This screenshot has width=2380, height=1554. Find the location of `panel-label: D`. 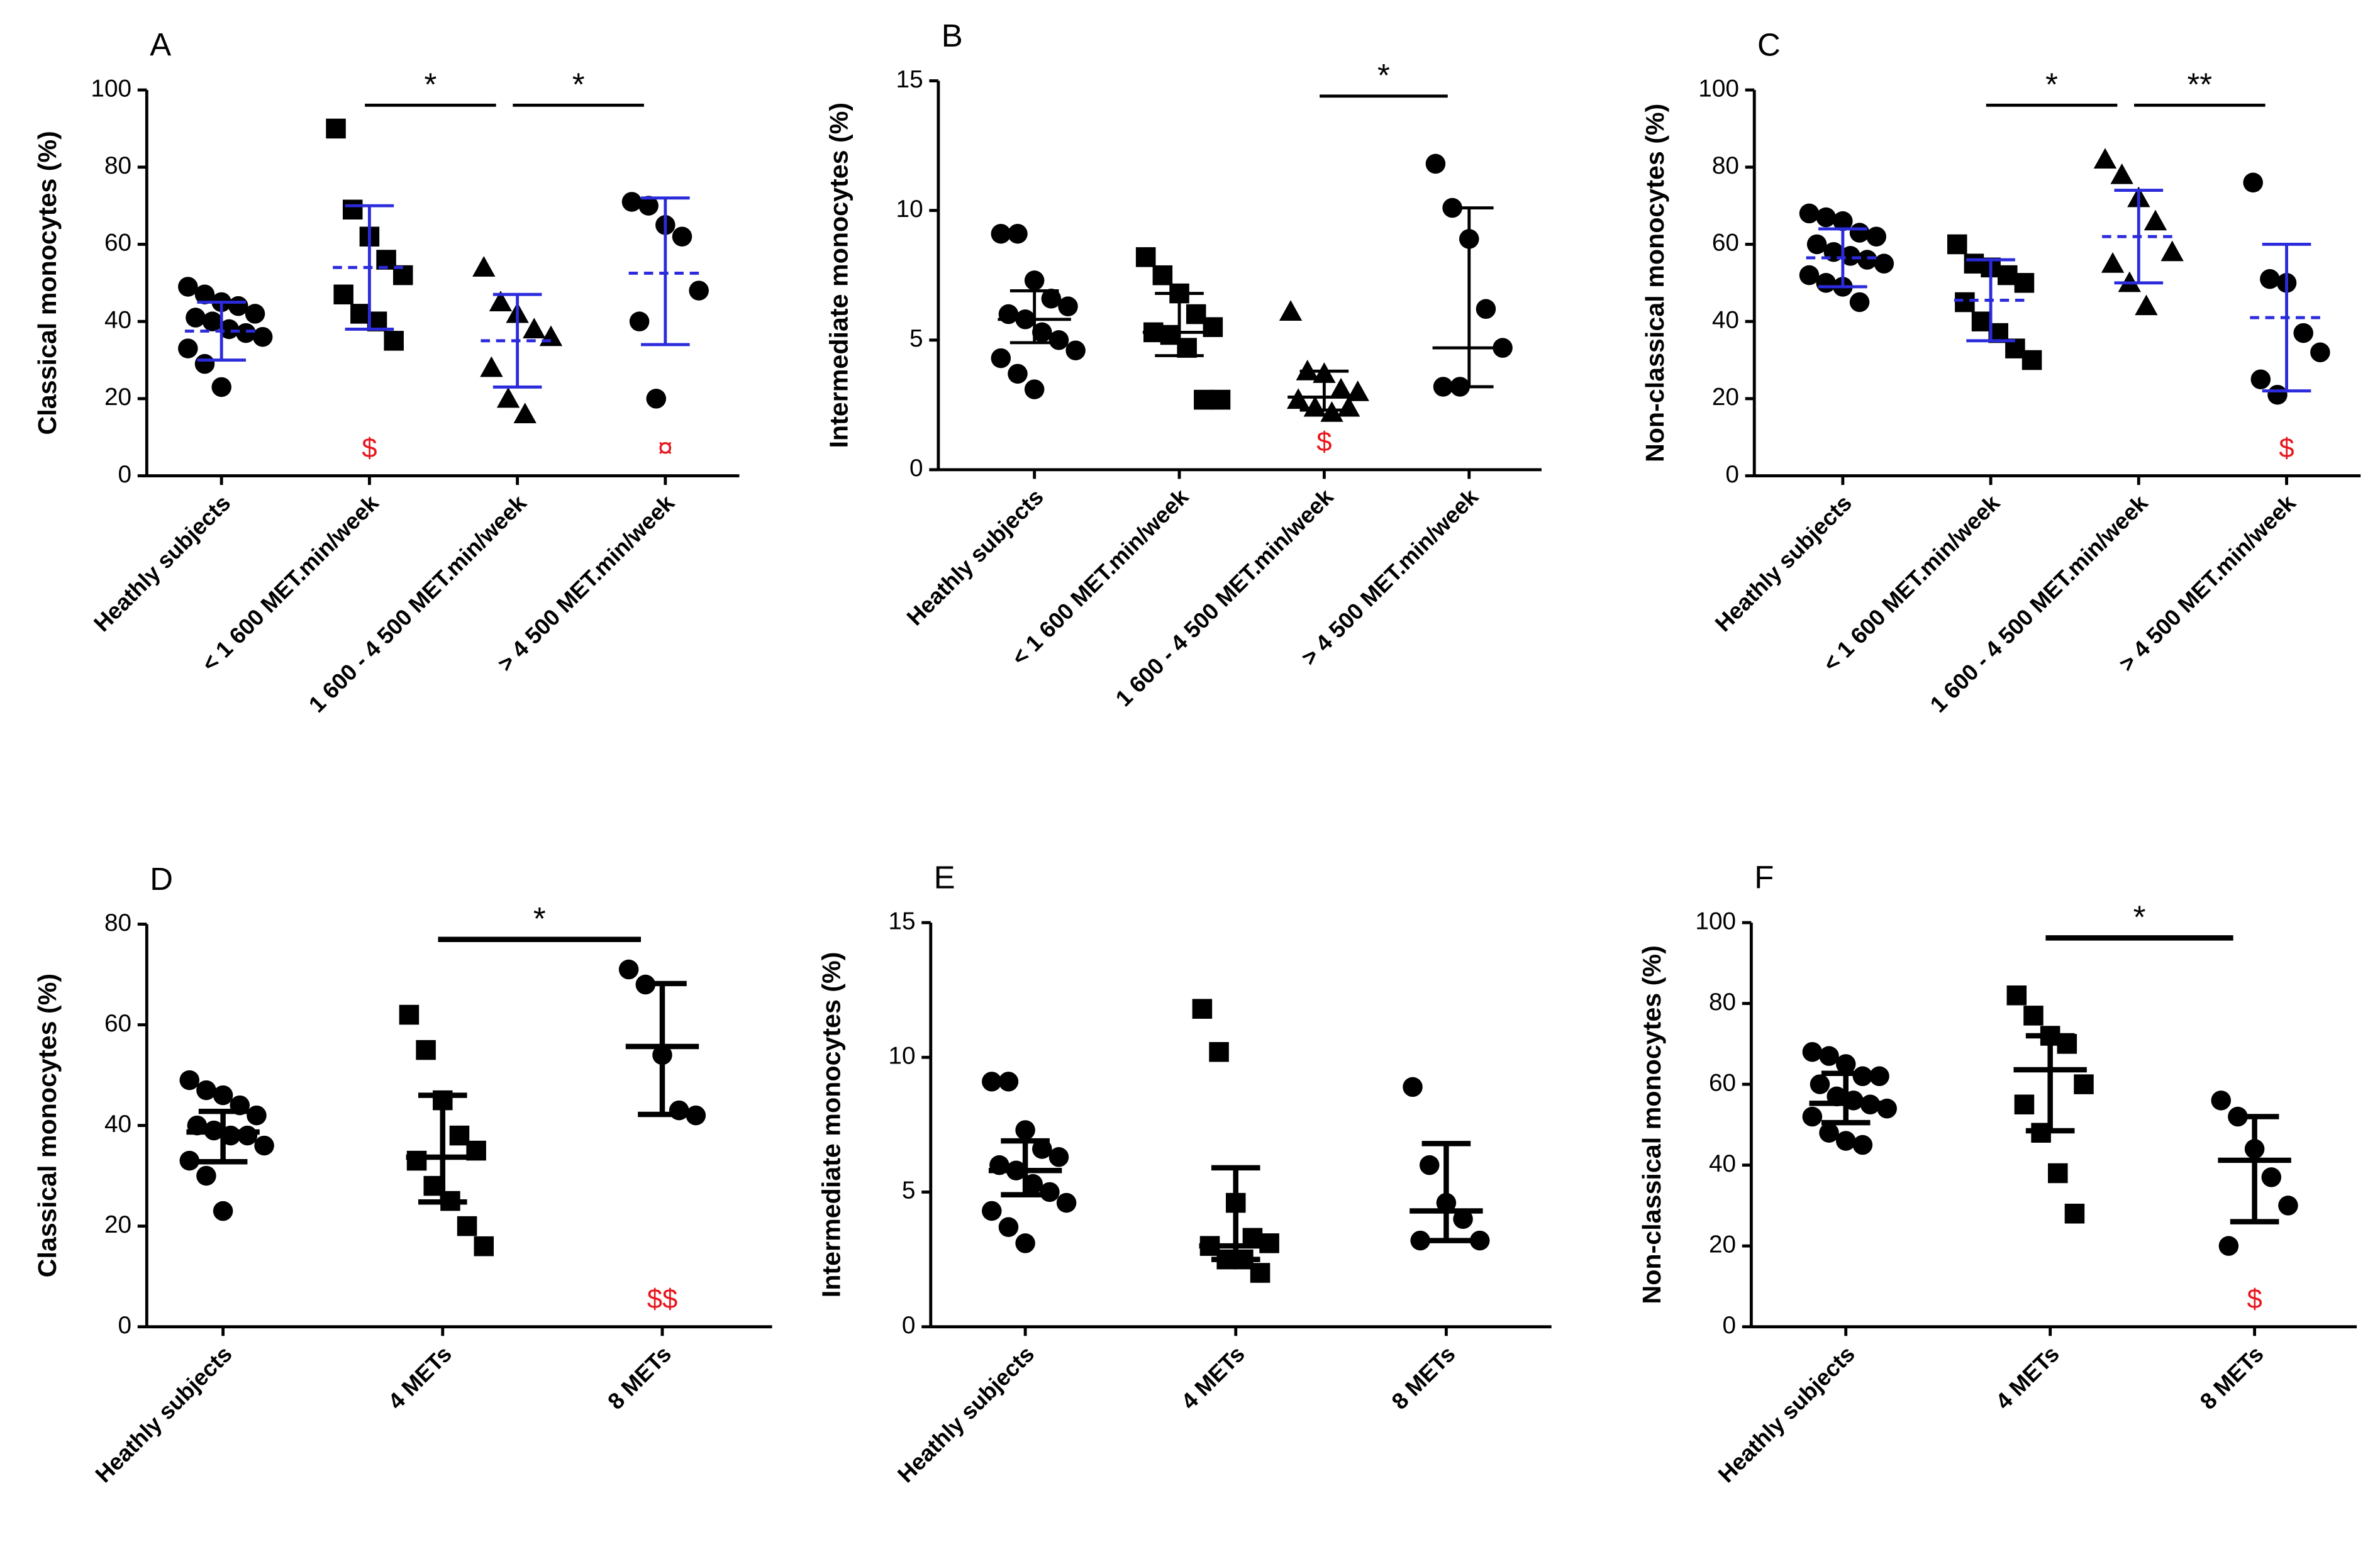

panel-label: D is located at coordinates (161, 879).